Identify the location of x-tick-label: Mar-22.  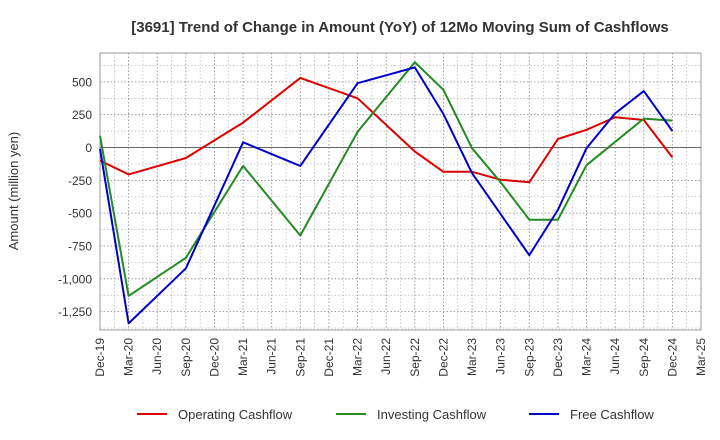
(358, 357).